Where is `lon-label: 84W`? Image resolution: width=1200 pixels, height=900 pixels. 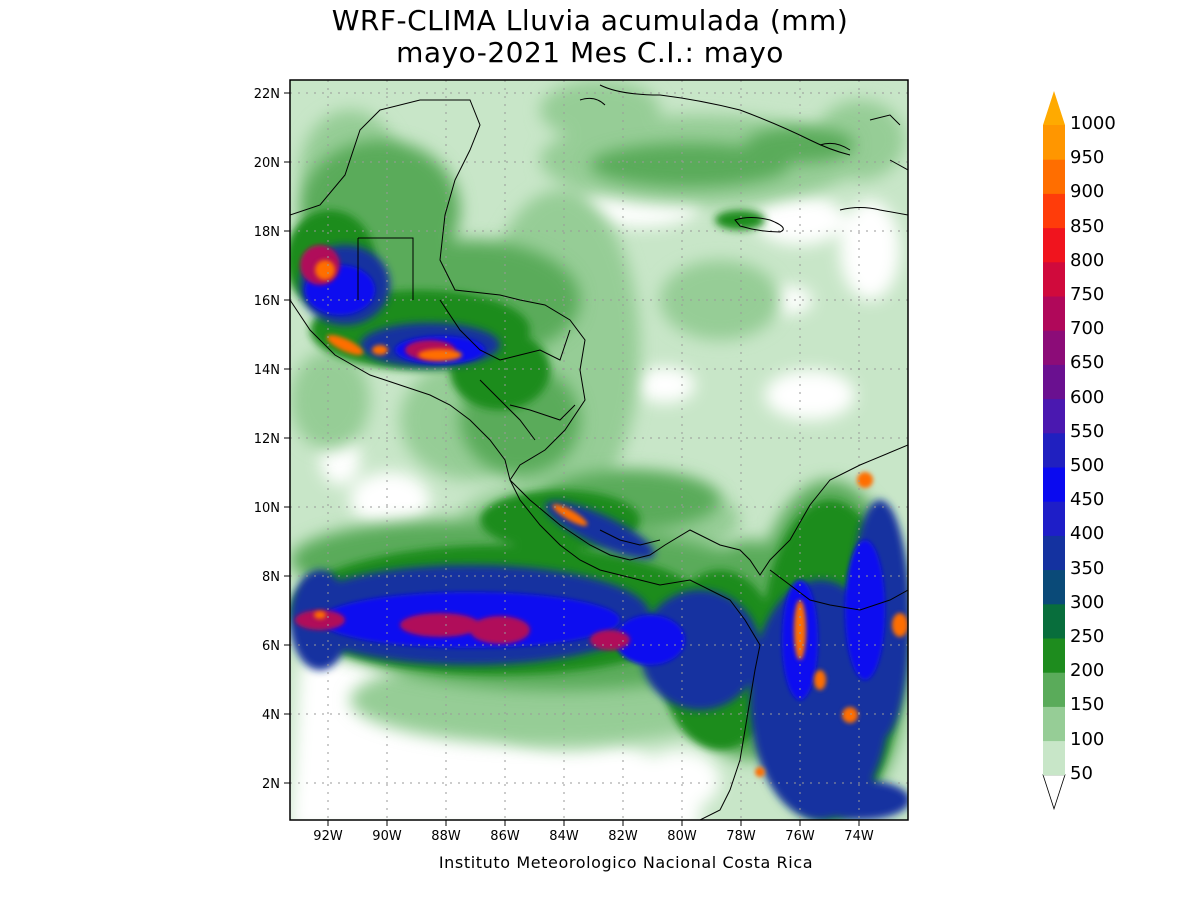 lon-label: 84W is located at coordinates (564, 836).